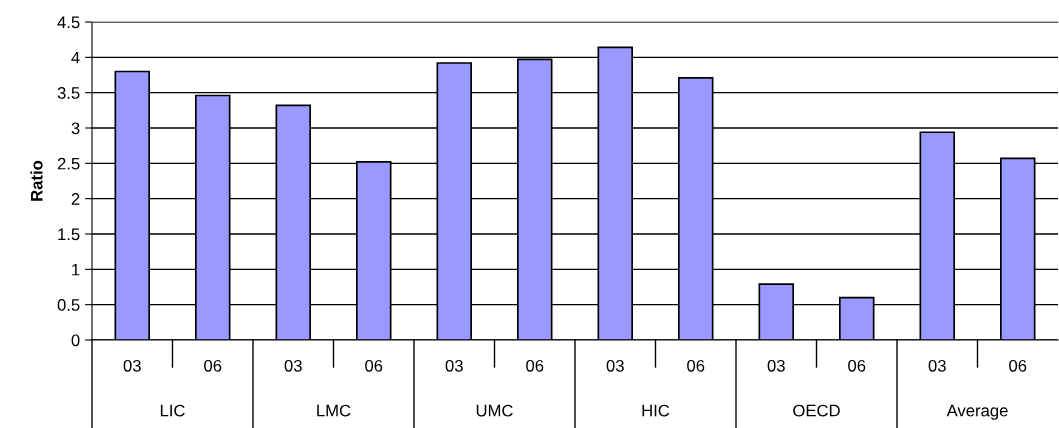  What do you see at coordinates (68, 93) in the screenshot?
I see `y-tick-label: 3.5` at bounding box center [68, 93].